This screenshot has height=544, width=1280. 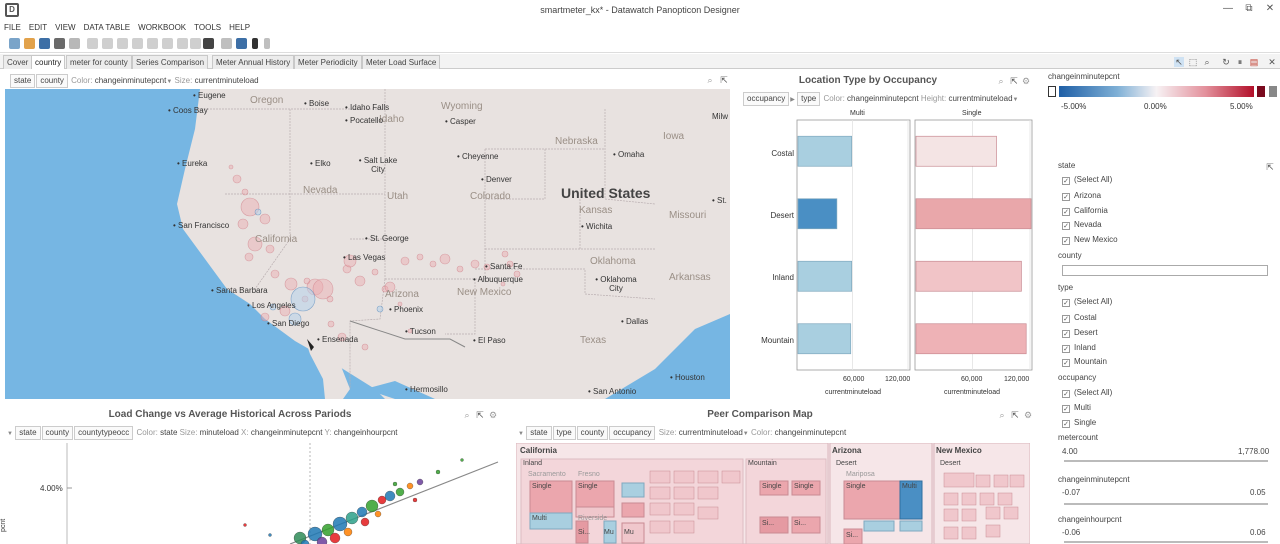 I want to click on map-size-dropdown: currentminuteload, so click(x=226, y=80).